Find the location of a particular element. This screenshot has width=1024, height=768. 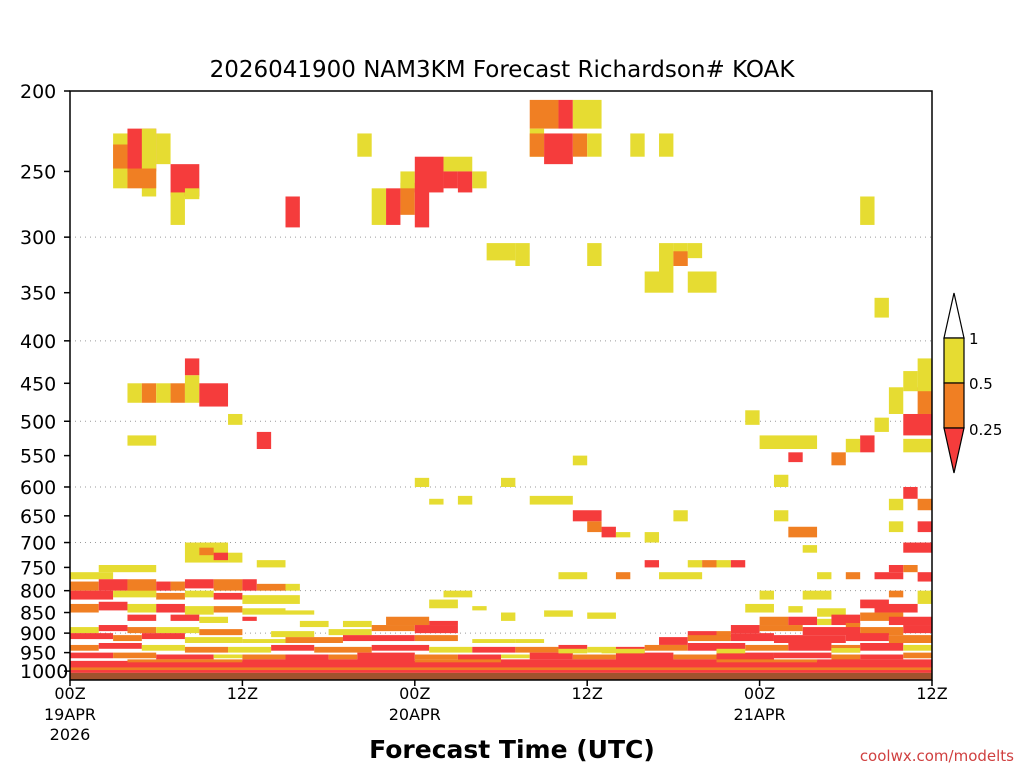

y-tick-label: 600 is located at coordinates (38, 488).